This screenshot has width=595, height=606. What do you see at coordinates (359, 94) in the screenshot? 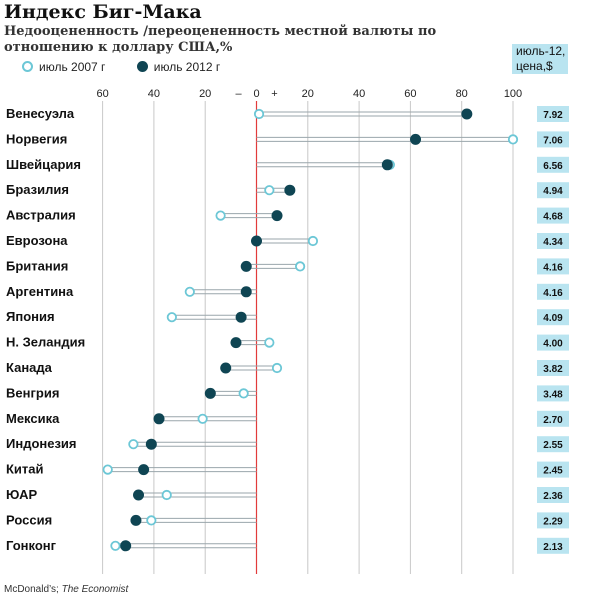
I see `tick-label-7: 40` at bounding box center [359, 94].